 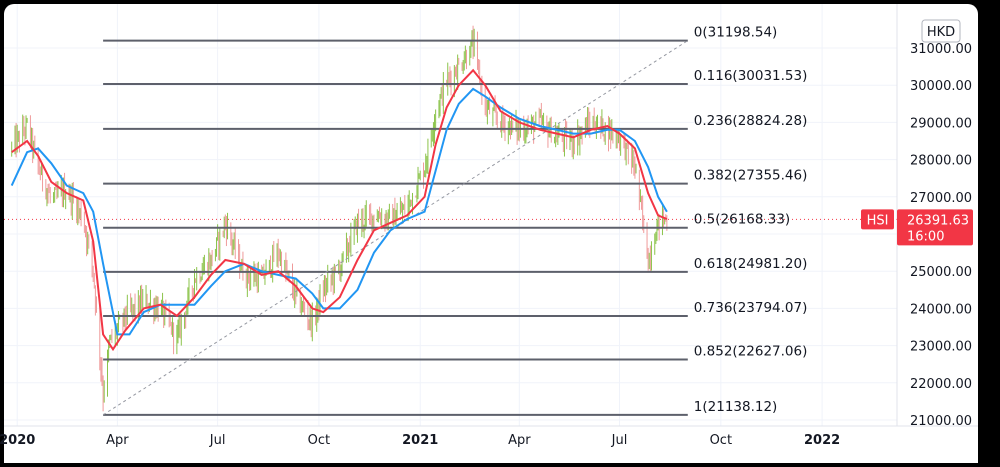 I want to click on last-price-badge-bg, so click(x=935, y=227).